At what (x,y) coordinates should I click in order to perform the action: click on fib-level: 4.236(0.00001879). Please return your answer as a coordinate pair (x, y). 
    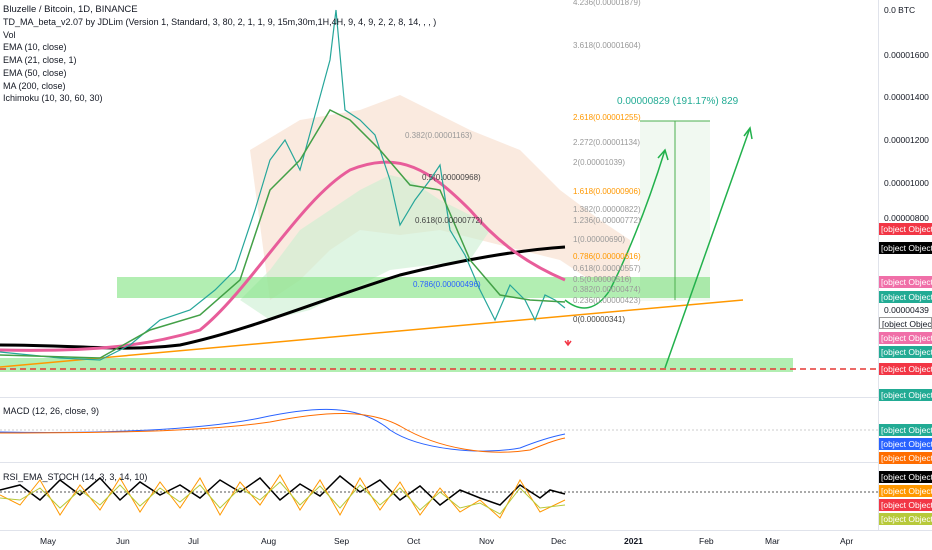
    Looking at the image, I should click on (607, 3).